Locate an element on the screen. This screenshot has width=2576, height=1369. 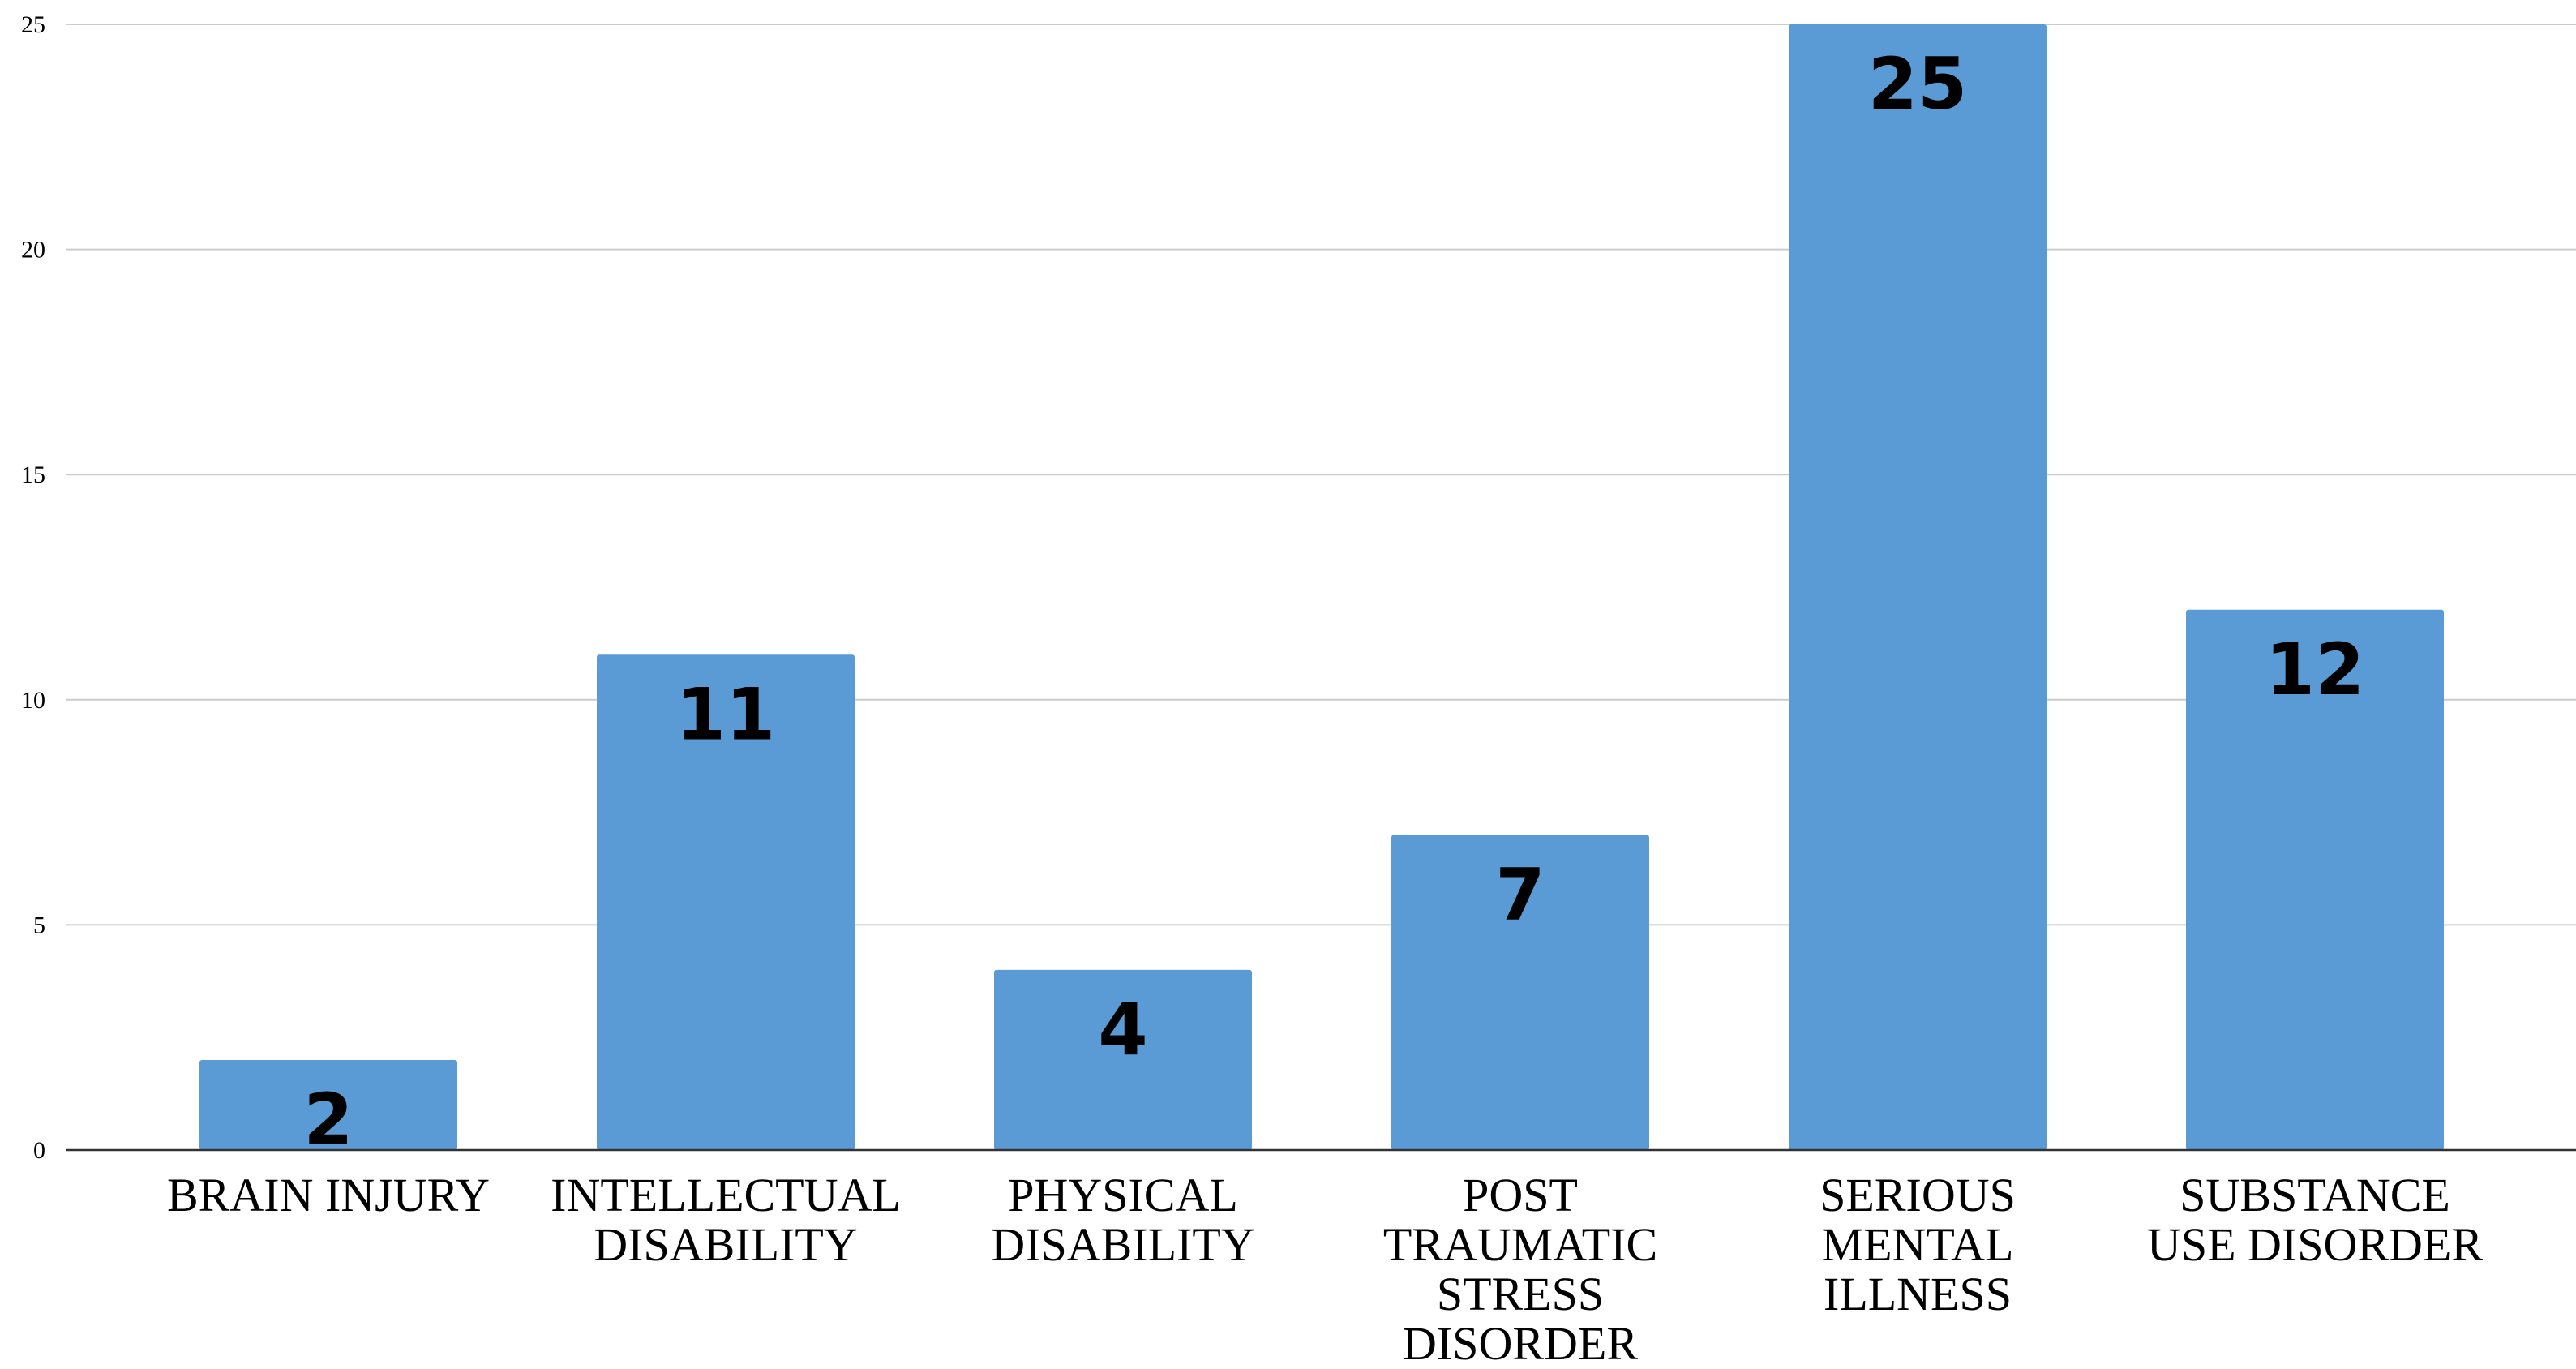
x-tick-label-line: TRAUMATIC is located at coordinates (1520, 1244).